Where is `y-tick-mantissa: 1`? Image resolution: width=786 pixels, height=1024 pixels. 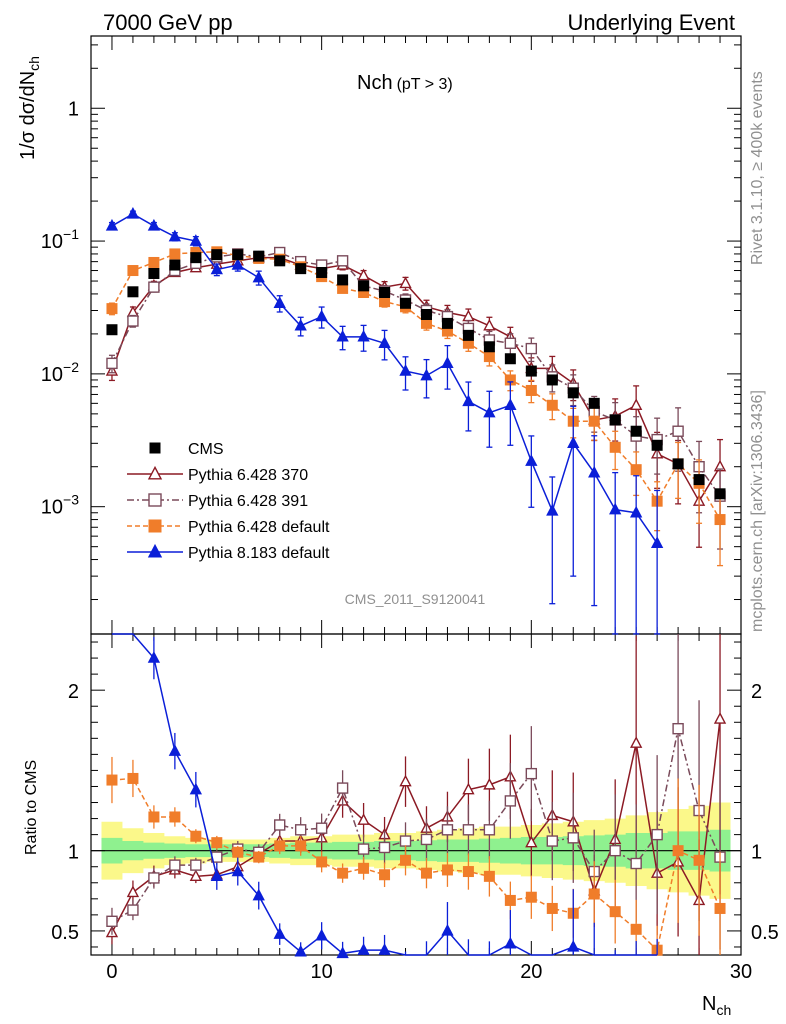
y-tick-mantissa: 1 is located at coordinates (73, 109).